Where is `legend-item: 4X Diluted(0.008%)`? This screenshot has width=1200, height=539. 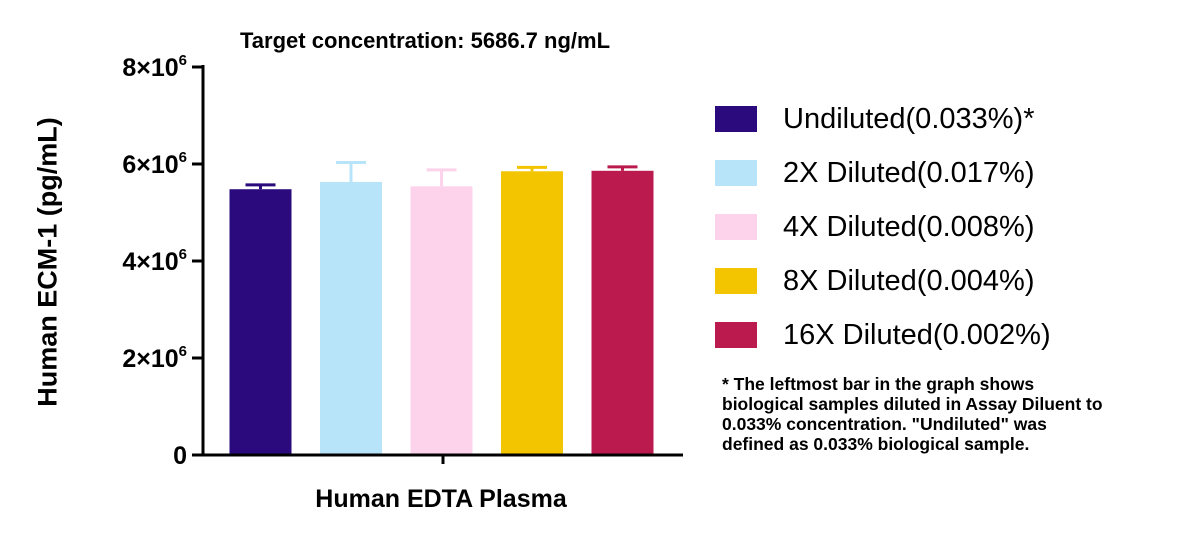
legend-item: 4X Diluted(0.008%) is located at coordinates (883, 227).